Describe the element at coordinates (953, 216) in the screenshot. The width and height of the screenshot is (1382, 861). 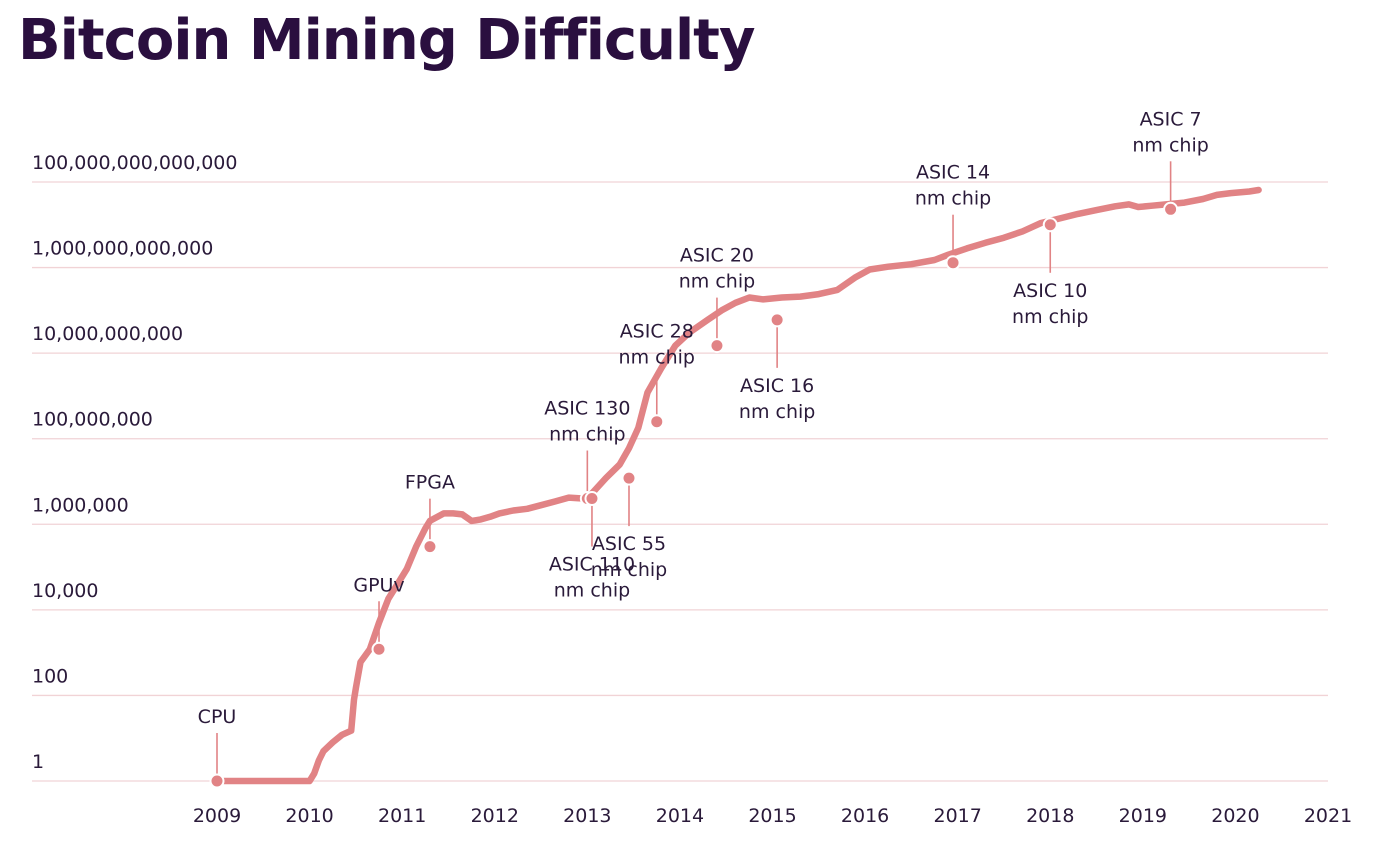
I see `annotation: ASIC 14 nm chip` at that location.